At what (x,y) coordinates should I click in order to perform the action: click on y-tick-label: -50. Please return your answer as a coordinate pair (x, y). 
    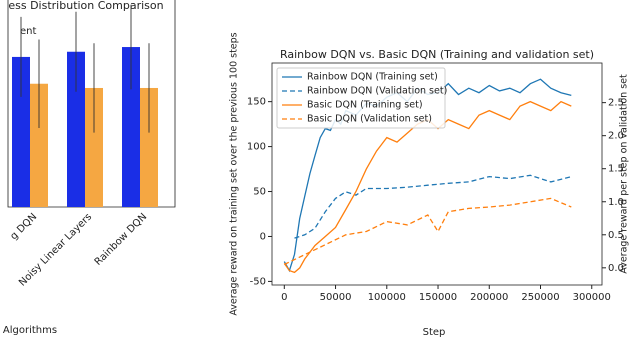
    Looking at the image, I should click on (258, 281).